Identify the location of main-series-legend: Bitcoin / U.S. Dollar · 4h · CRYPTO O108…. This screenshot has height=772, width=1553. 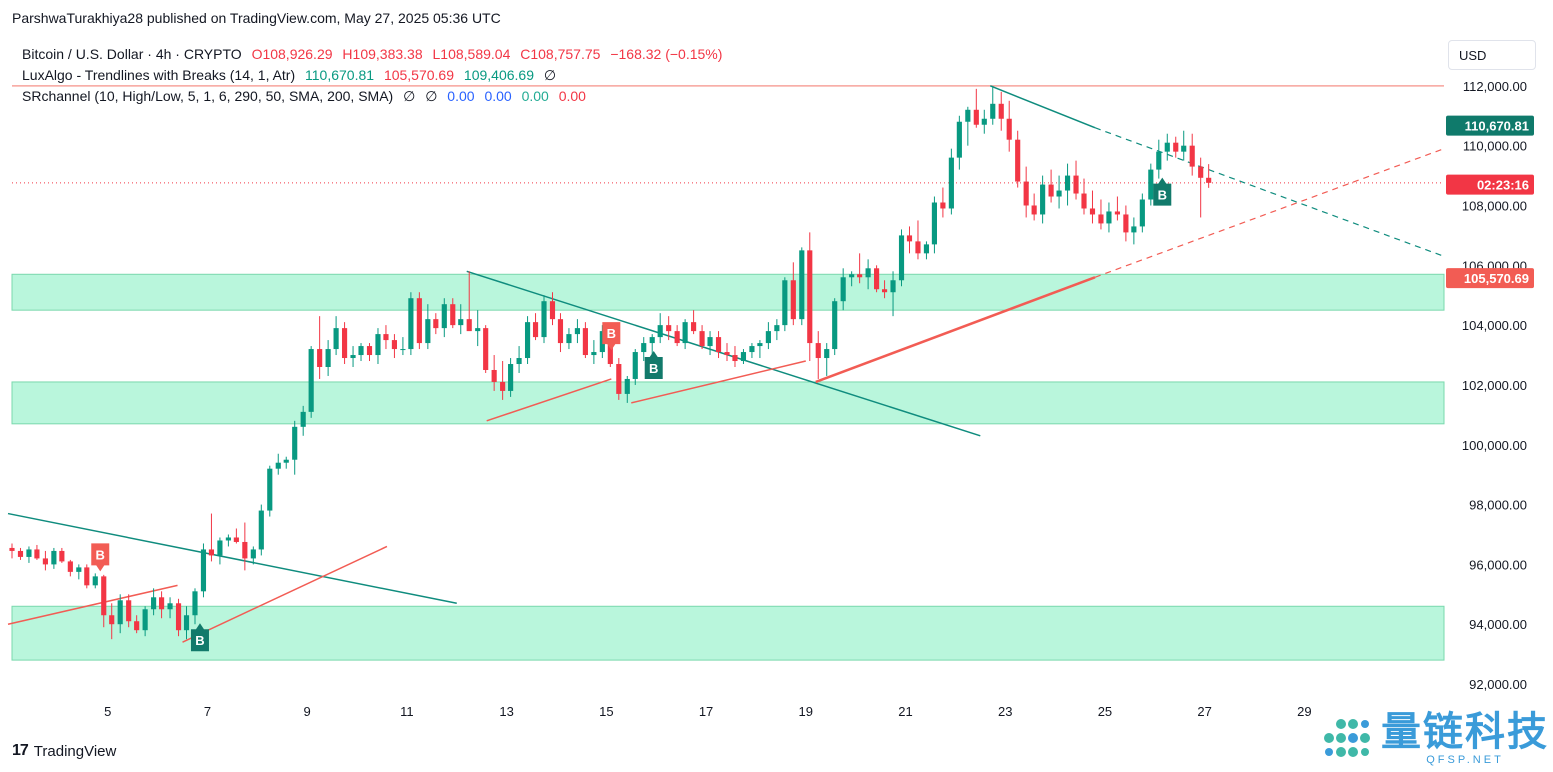
(372, 54).